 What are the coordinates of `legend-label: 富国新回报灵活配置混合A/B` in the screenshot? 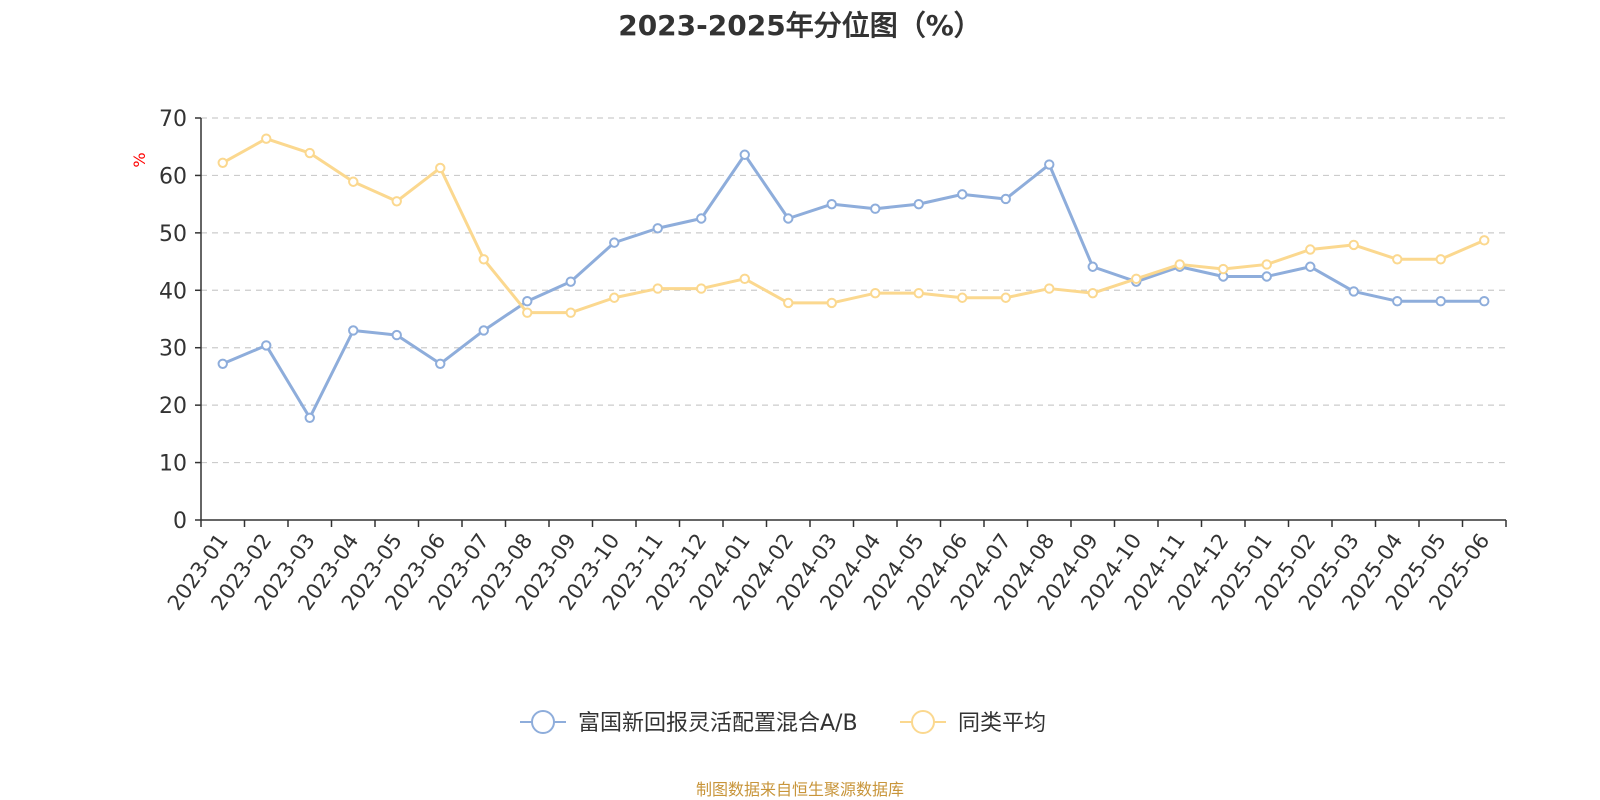 It's located at (718, 723).